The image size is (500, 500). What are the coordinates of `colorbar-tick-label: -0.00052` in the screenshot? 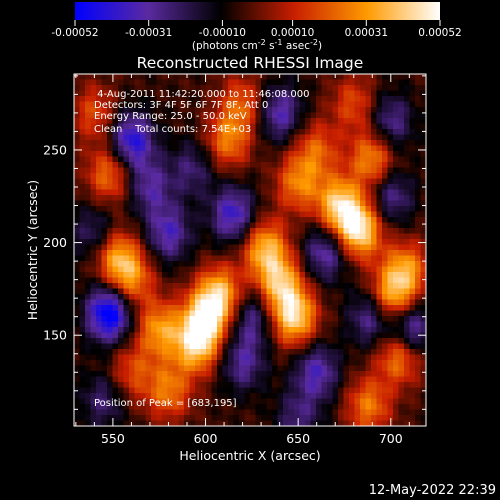 It's located at (74, 33).